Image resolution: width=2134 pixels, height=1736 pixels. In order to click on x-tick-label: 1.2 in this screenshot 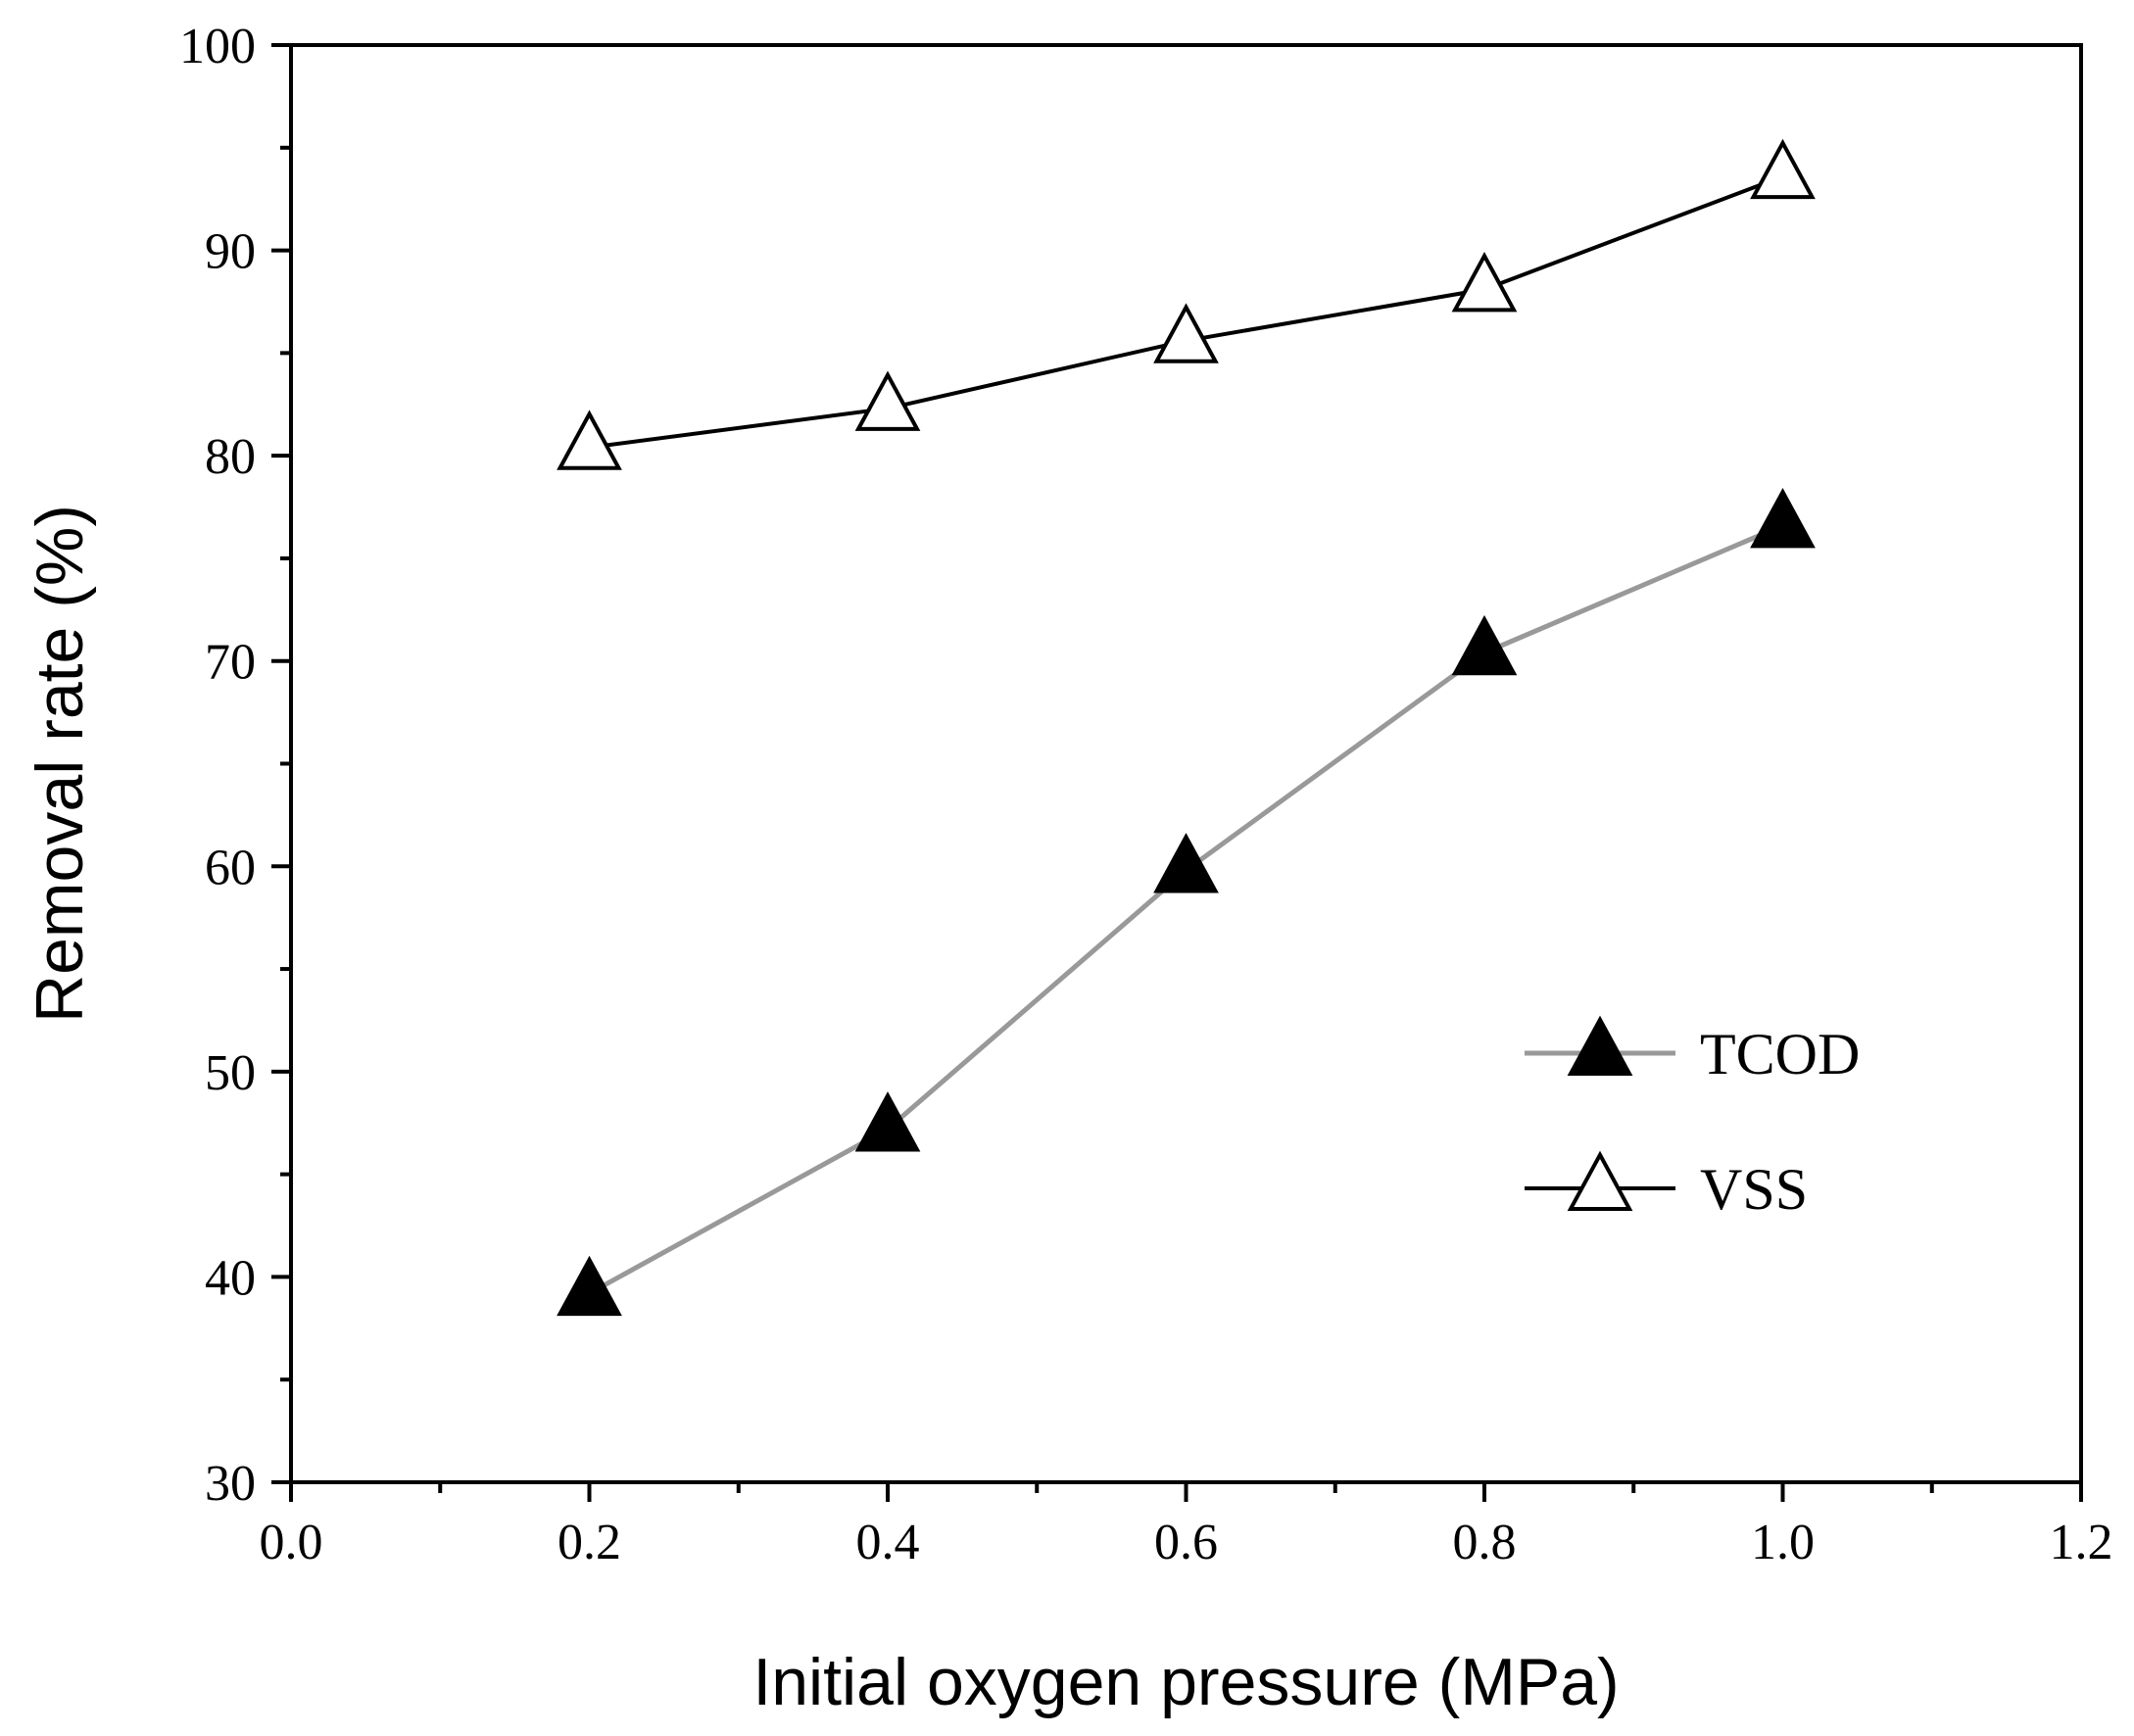, I will do `click(2081, 1543)`.